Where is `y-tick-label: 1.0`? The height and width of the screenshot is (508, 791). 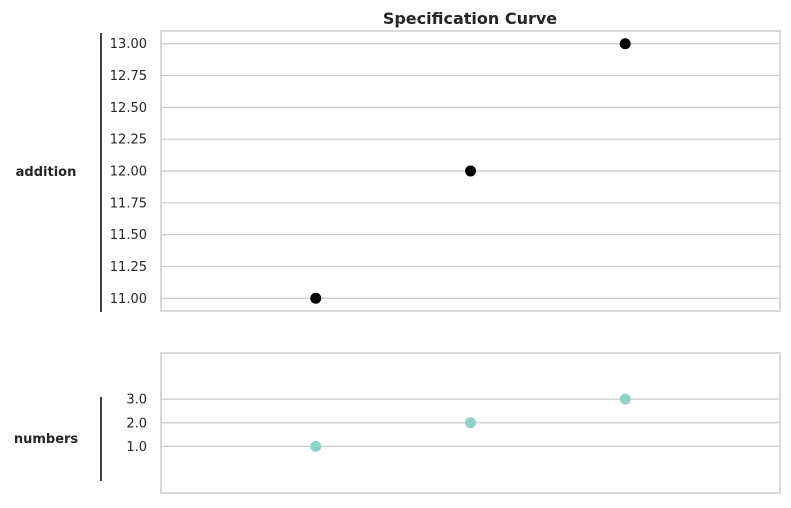
y-tick-label: 1.0 is located at coordinates (136, 447).